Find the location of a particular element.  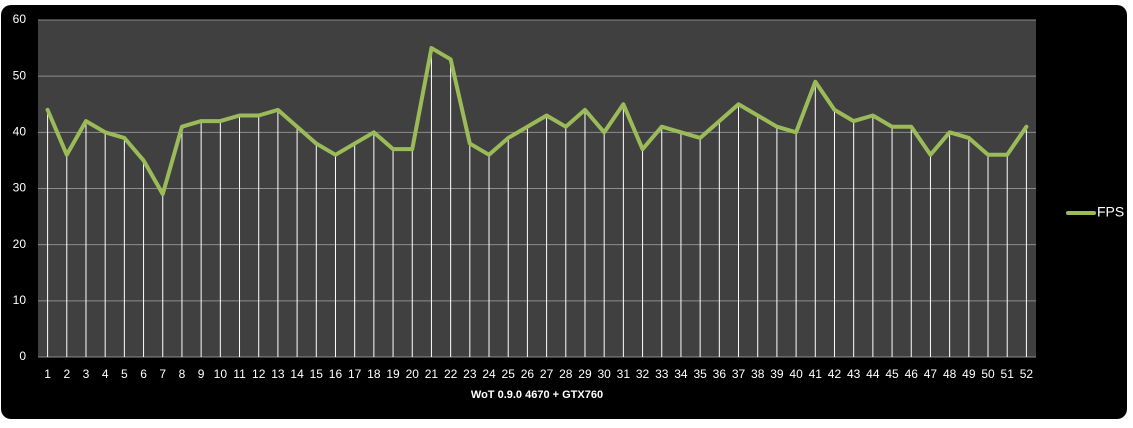

x-tick-label: 24 is located at coordinates (489, 374).